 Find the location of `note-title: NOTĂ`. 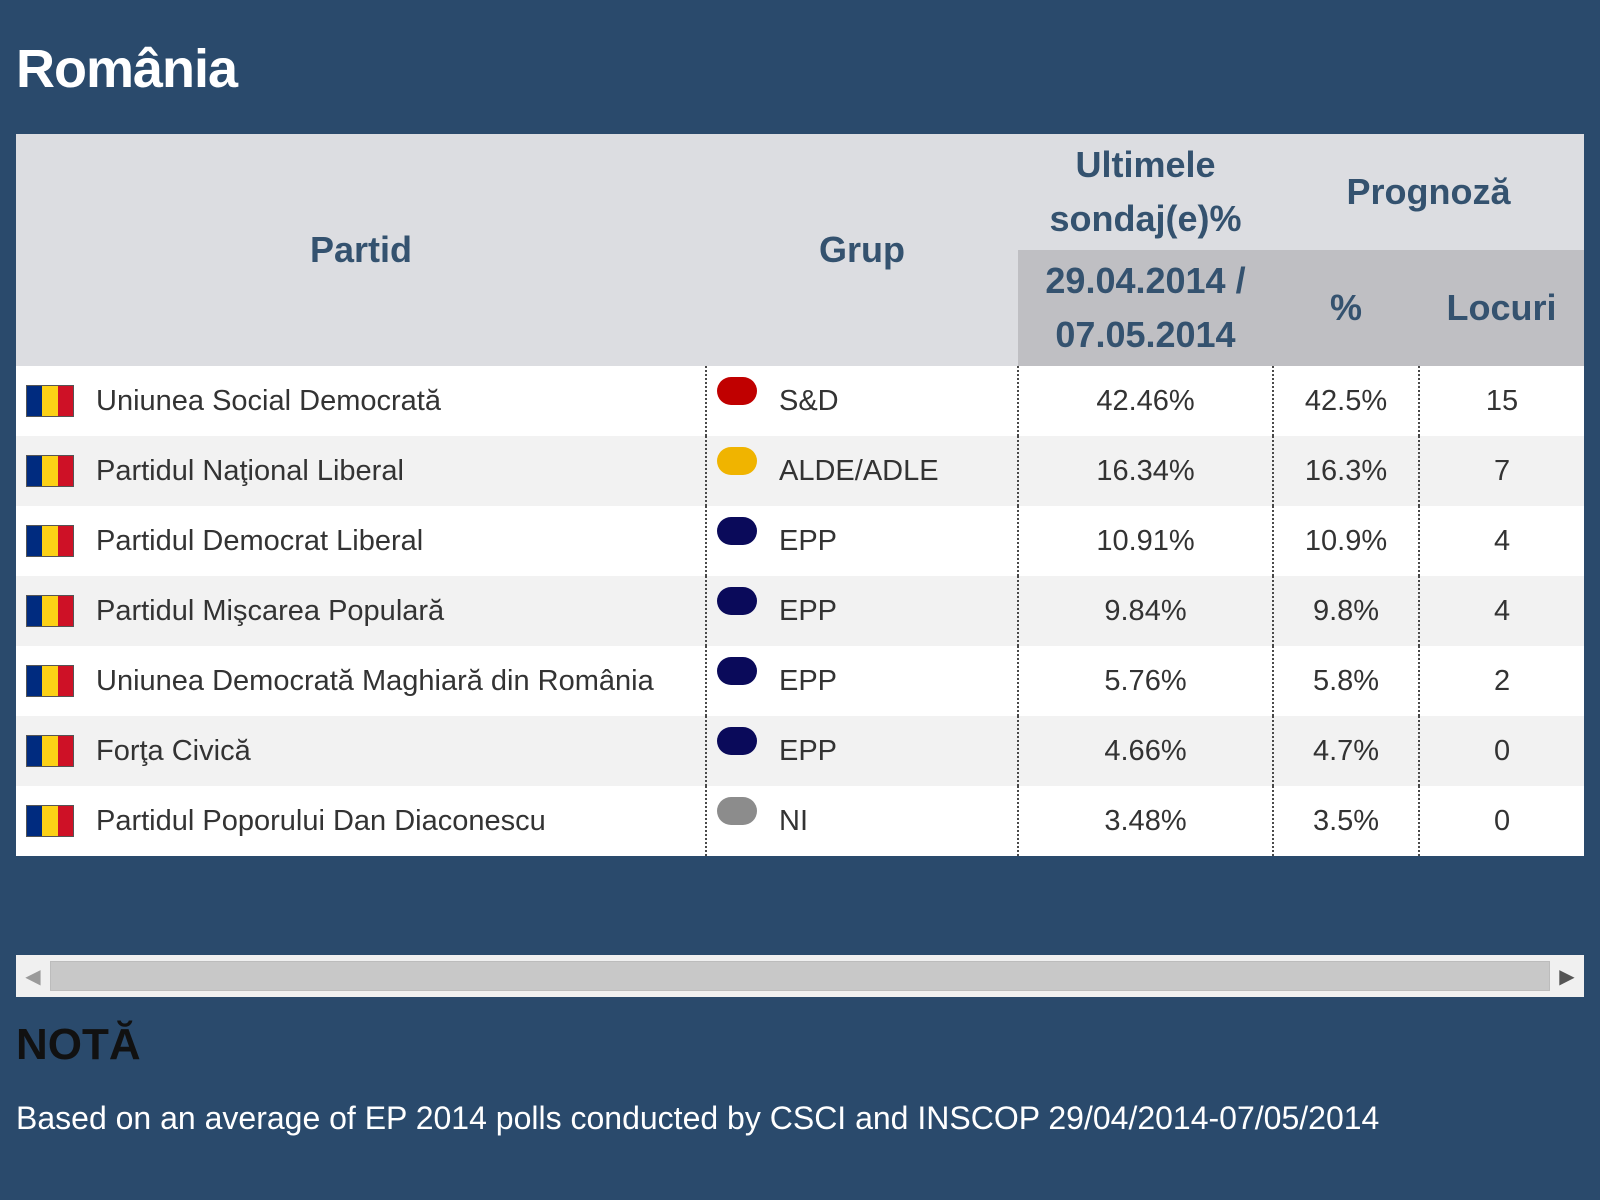

note-title: NOTĂ is located at coordinates (78, 1044).